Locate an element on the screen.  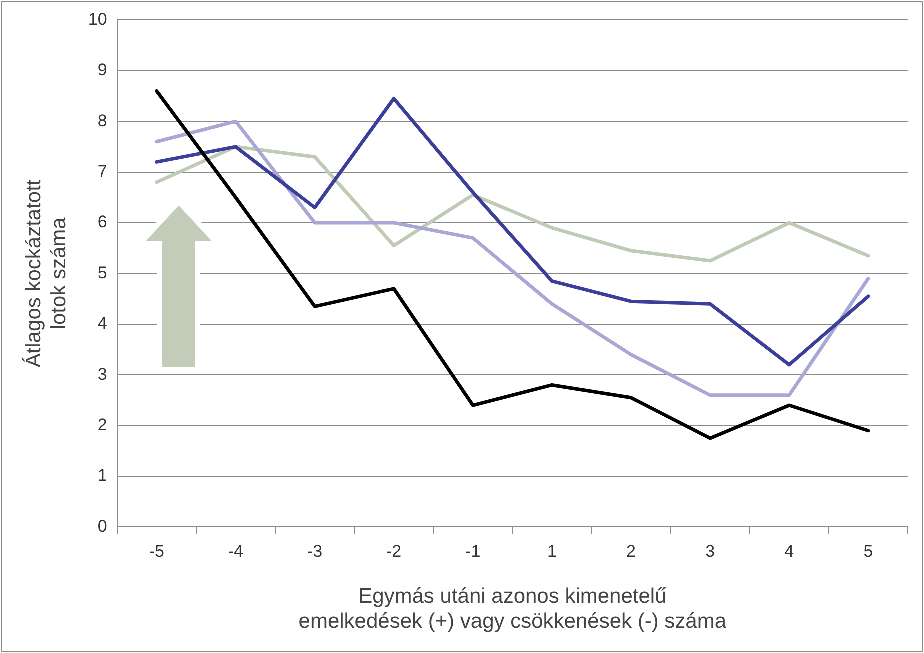
x-tick-label: 5 is located at coordinates (869, 552).